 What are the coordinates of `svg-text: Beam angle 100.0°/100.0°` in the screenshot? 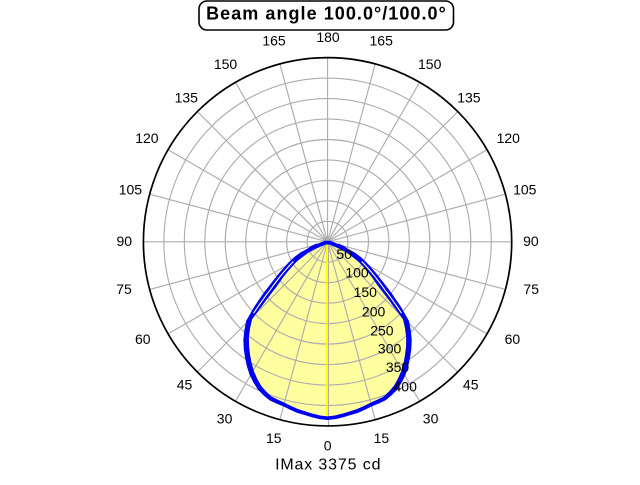 It's located at (326, 13).